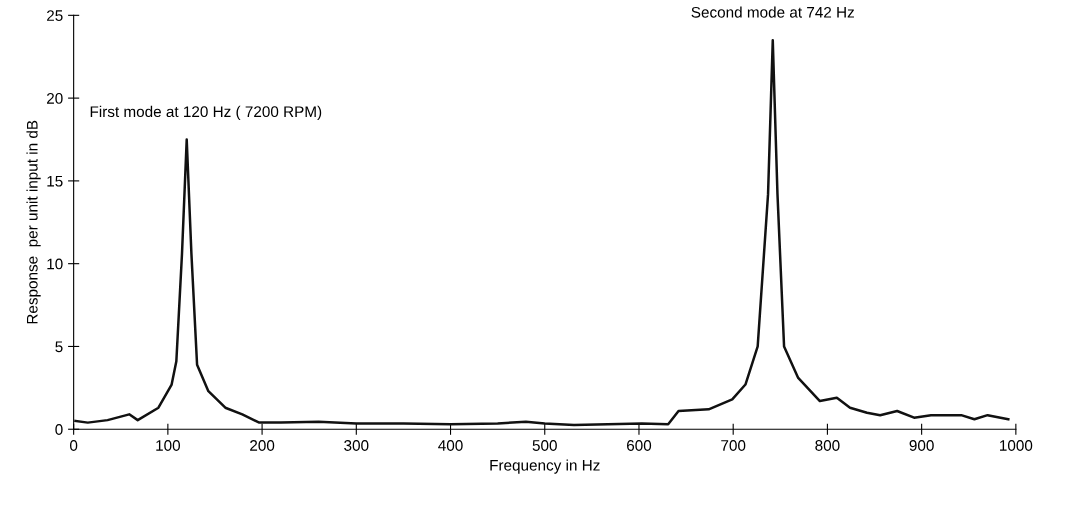 The image size is (1083, 511). Describe the element at coordinates (55, 181) in the screenshot. I see `y-tick-label: 15` at that location.